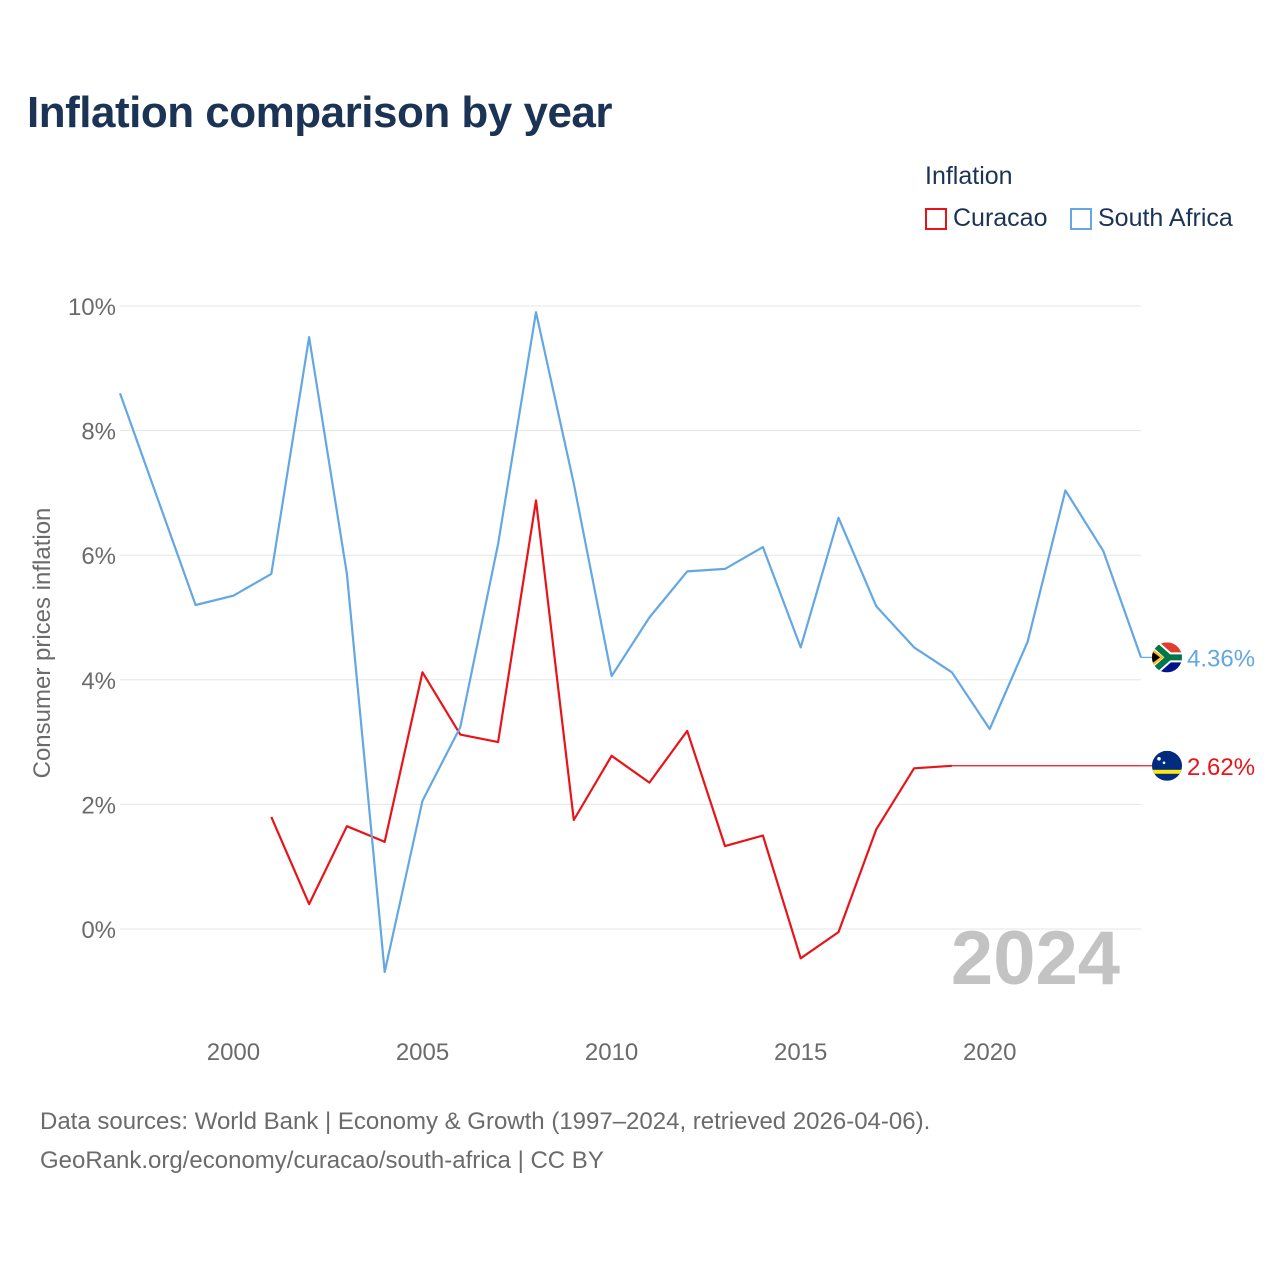 This screenshot has width=1280, height=1280. What do you see at coordinates (98, 930) in the screenshot?
I see `y-tick-label: 0%` at bounding box center [98, 930].